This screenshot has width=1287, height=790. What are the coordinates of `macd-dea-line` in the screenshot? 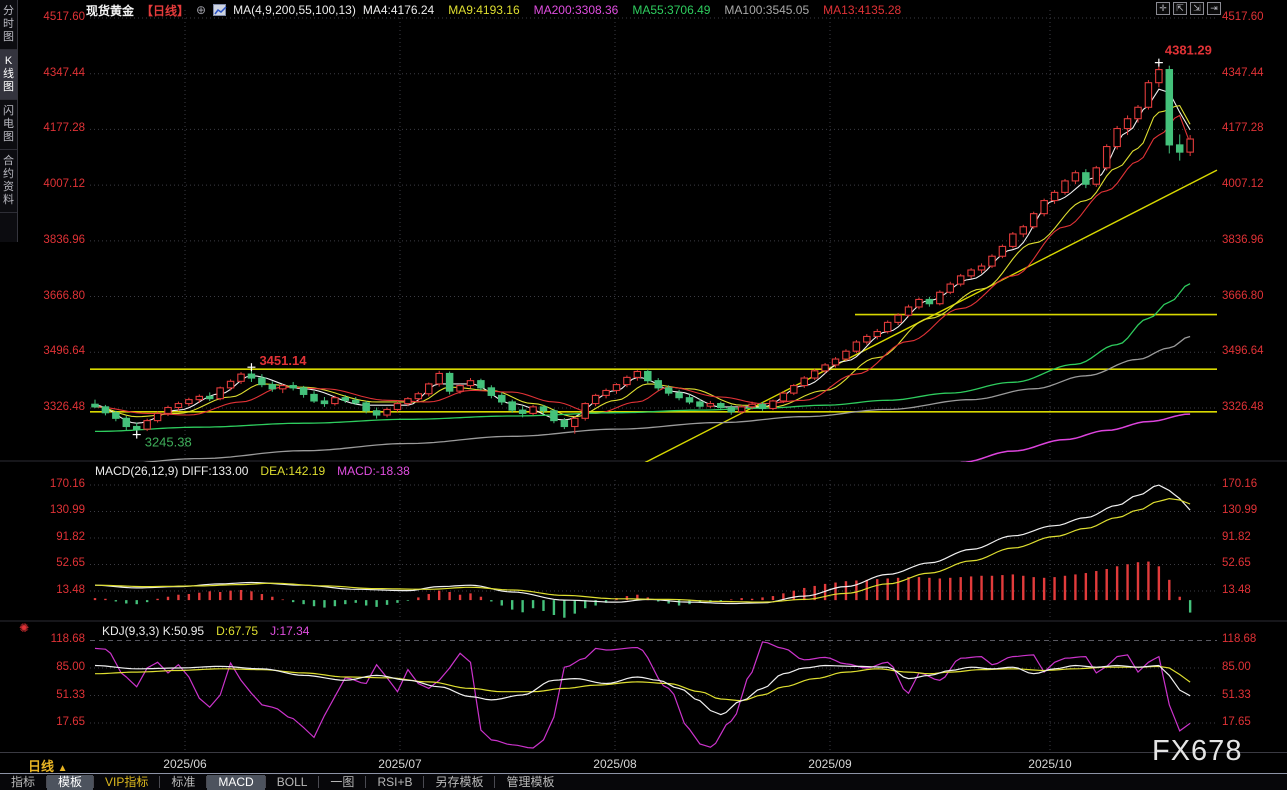 It's located at (642, 550).